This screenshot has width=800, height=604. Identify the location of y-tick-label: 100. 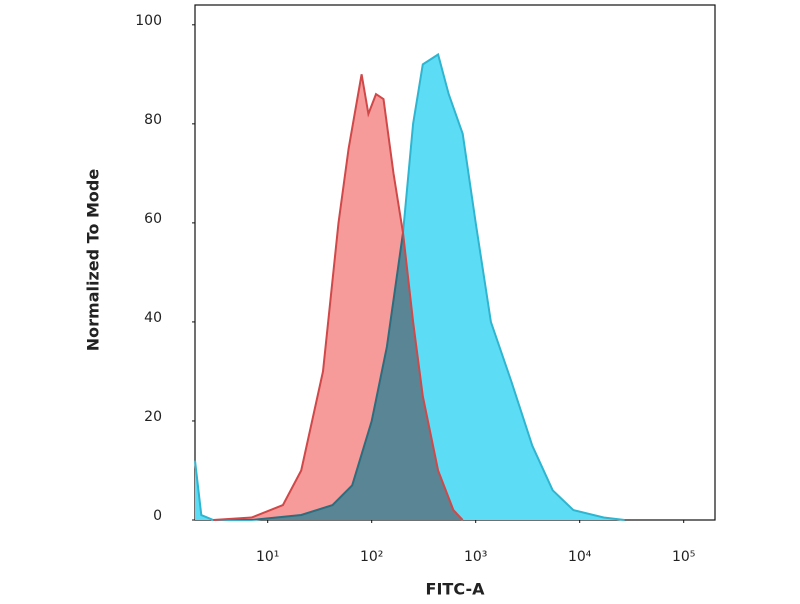
(148, 21).